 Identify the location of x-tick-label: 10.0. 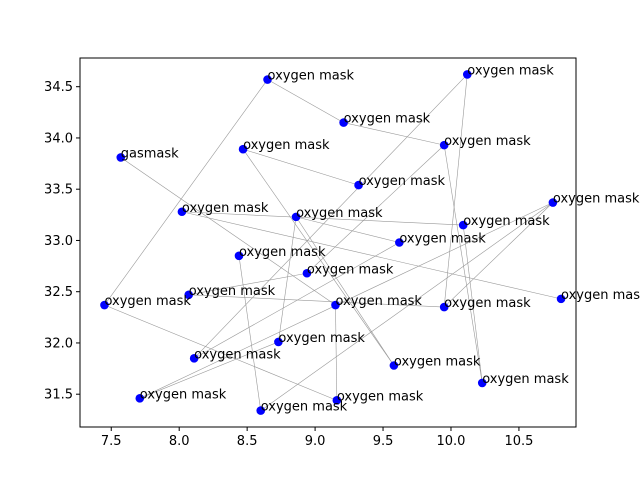
(451, 441).